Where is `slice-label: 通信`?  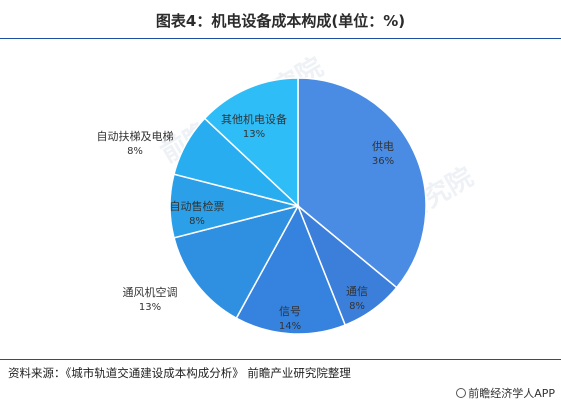
slice-label: 通信 is located at coordinates (357, 291).